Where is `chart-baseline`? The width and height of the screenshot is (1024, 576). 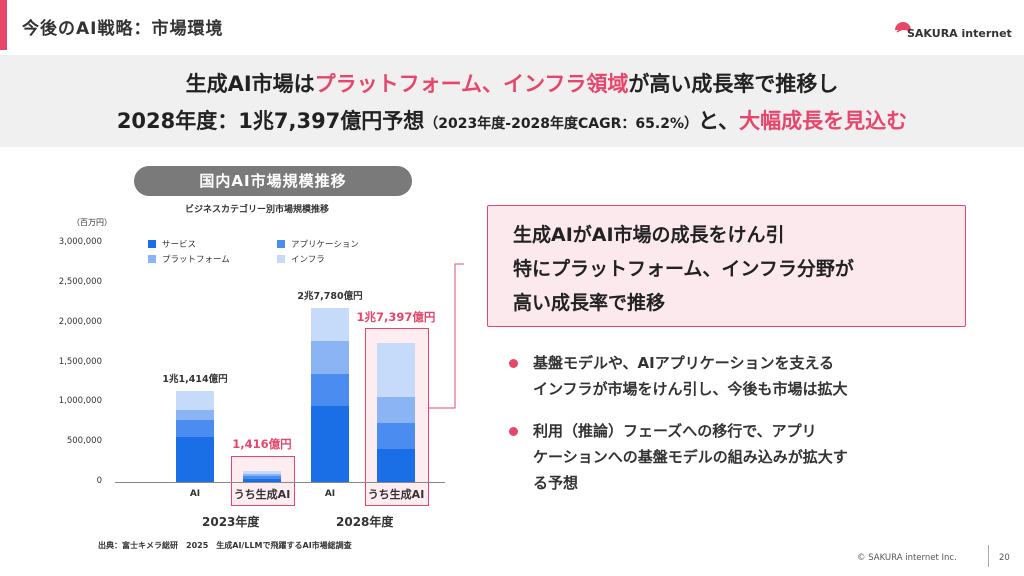
chart-baseline is located at coordinates (280, 482).